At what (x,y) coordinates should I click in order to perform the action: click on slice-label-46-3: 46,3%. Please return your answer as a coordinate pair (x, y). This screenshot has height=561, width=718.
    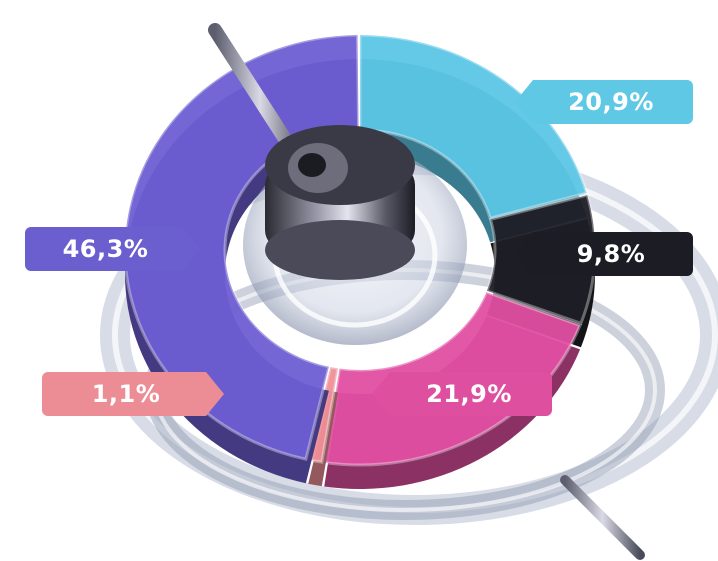
    Looking at the image, I should click on (112, 249).